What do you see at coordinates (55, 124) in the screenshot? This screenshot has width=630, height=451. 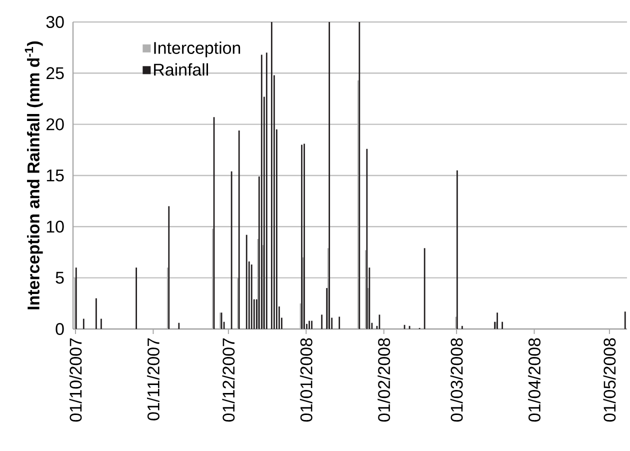 I see `y-tick-label: 20` at bounding box center [55, 124].